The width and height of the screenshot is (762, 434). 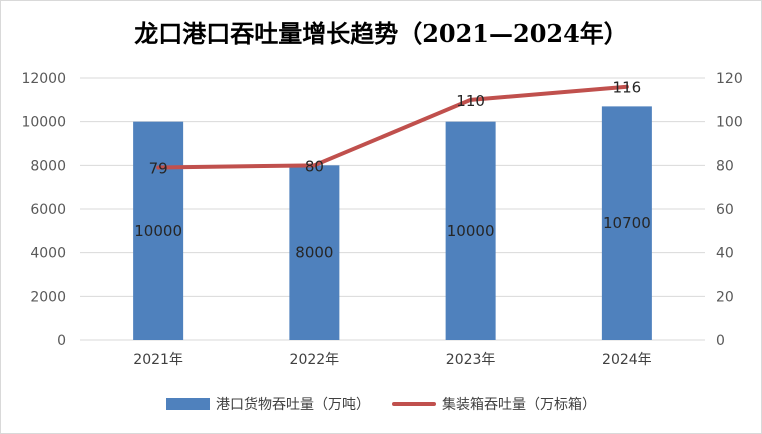 What do you see at coordinates (43, 79) in the screenshot?
I see `left-tick-label: 12000` at bounding box center [43, 79].